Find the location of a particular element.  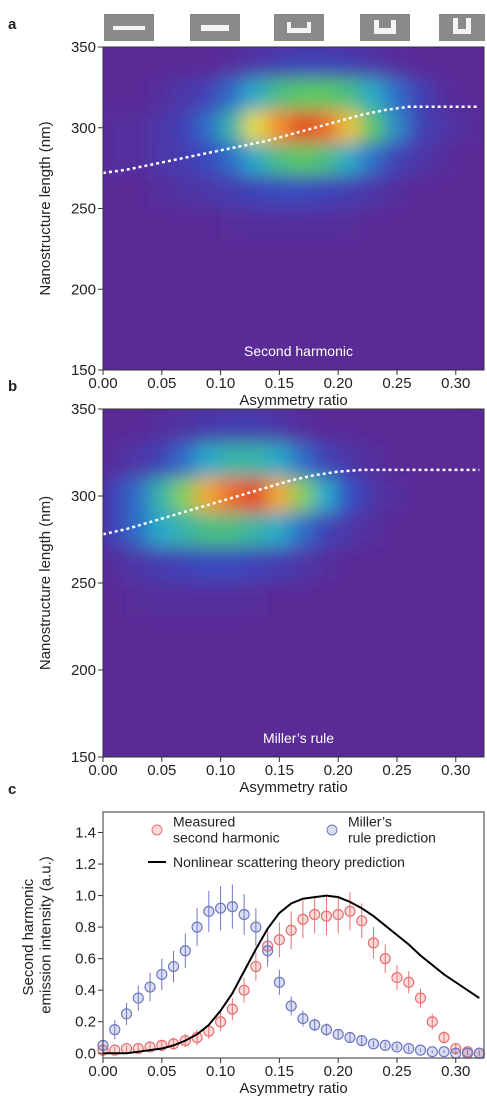

trend-line is located at coordinates (291, 140).